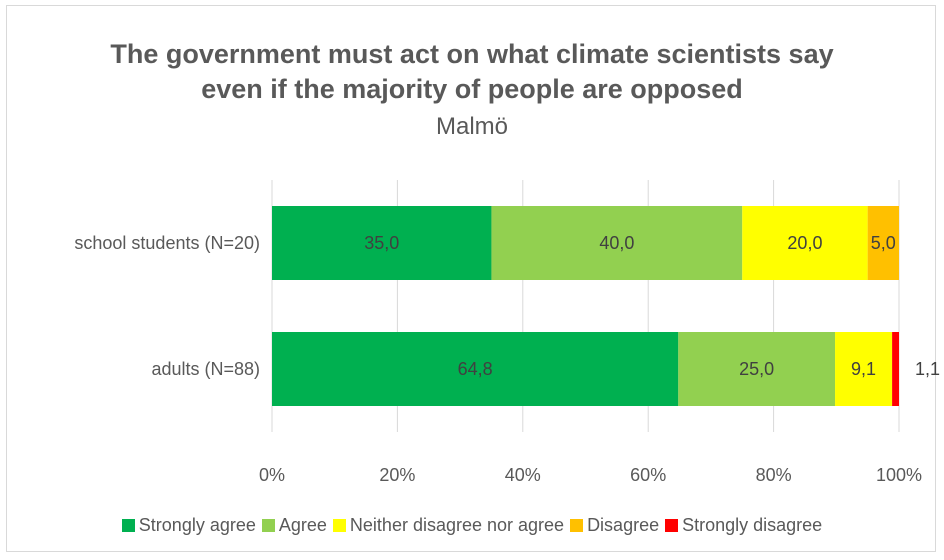  I want to click on category-label: school students (N=20), so click(167, 243).